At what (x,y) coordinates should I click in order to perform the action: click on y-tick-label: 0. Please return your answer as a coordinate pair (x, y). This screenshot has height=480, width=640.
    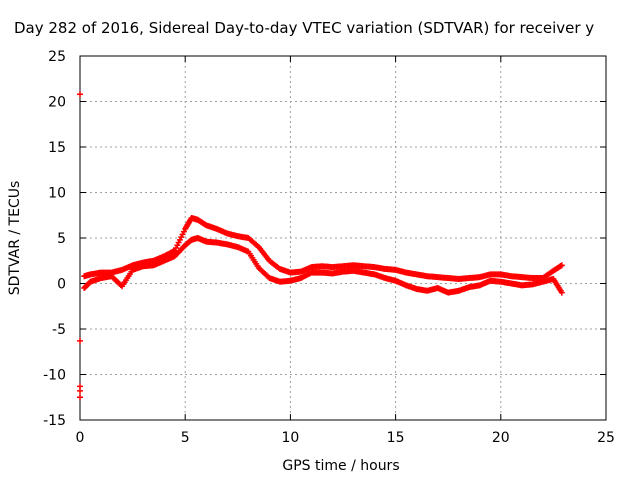
    Looking at the image, I should click on (61, 285).